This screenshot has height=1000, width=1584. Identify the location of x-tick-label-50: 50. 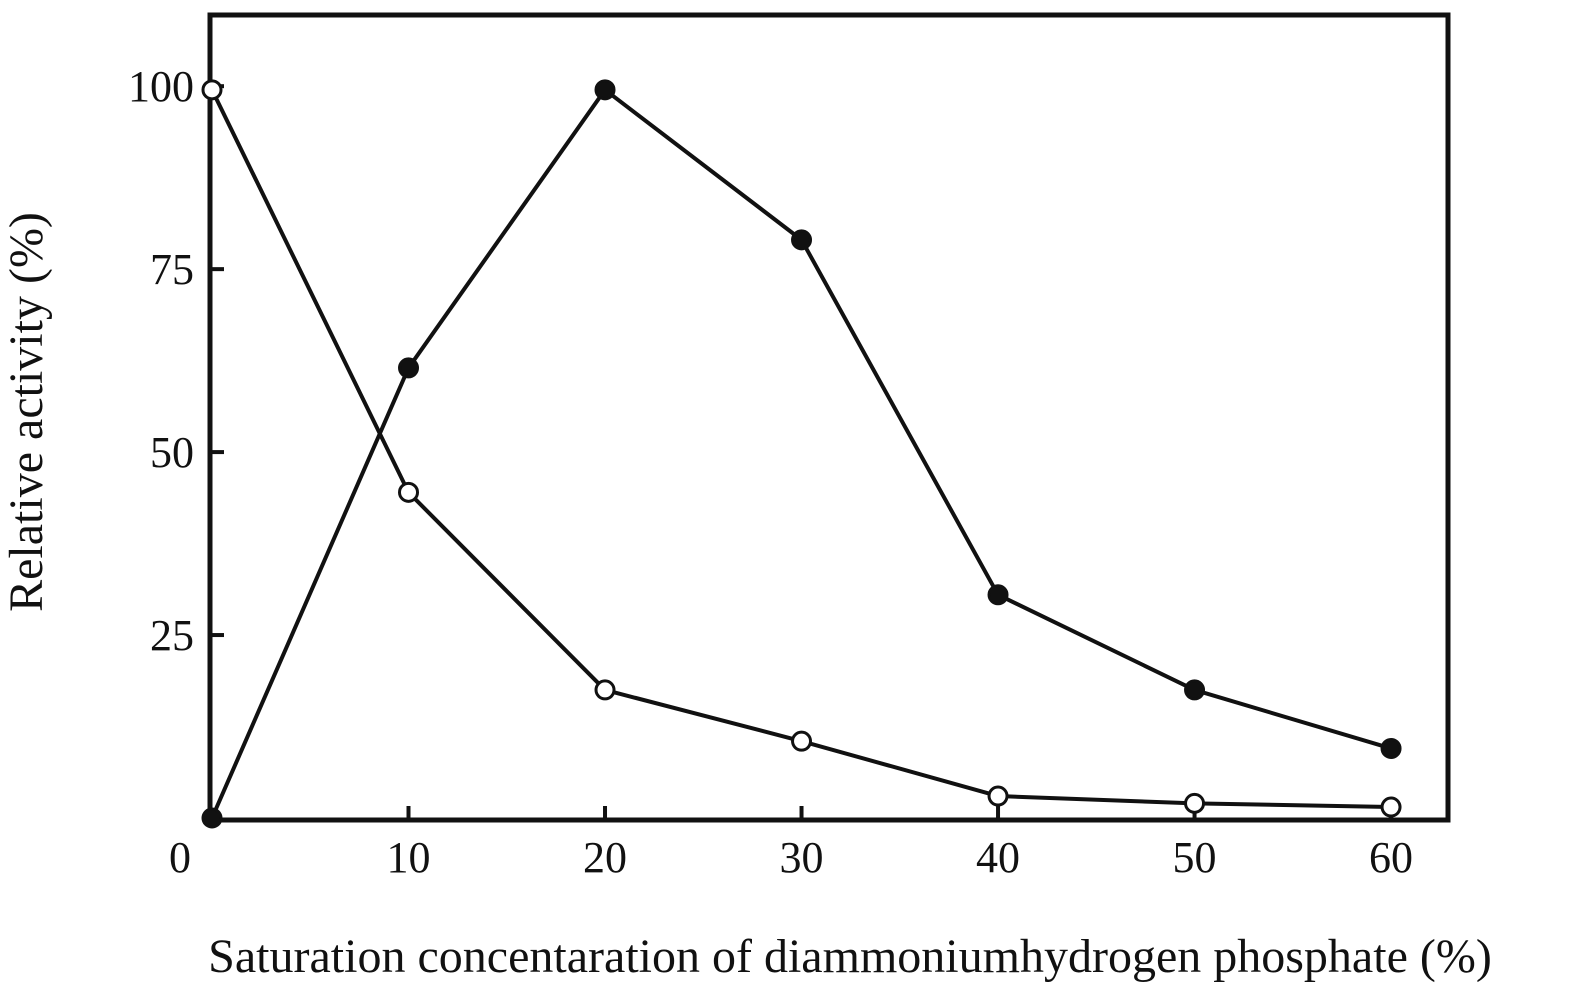
(1195, 857).